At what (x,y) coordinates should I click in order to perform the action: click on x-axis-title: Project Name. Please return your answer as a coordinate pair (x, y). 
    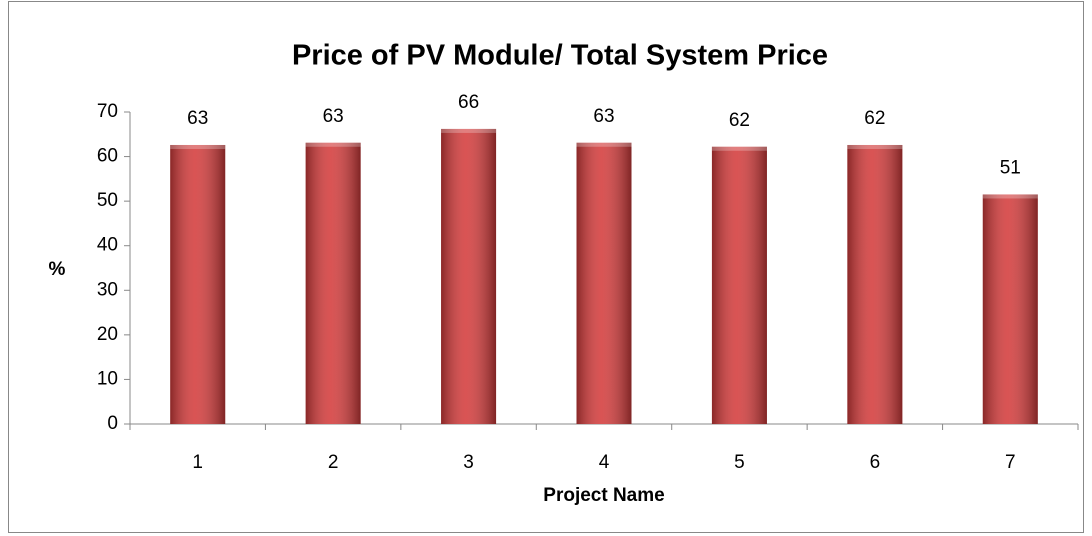
    Looking at the image, I should click on (603, 495).